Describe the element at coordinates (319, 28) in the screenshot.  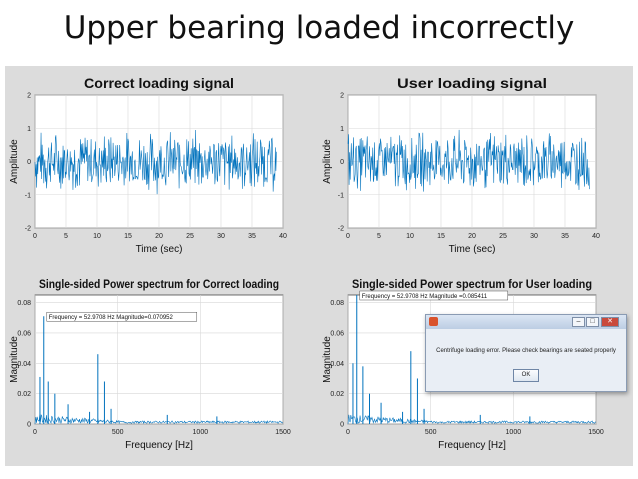
I see `slide-title: Upper bearing loaded incorrectly` at that location.